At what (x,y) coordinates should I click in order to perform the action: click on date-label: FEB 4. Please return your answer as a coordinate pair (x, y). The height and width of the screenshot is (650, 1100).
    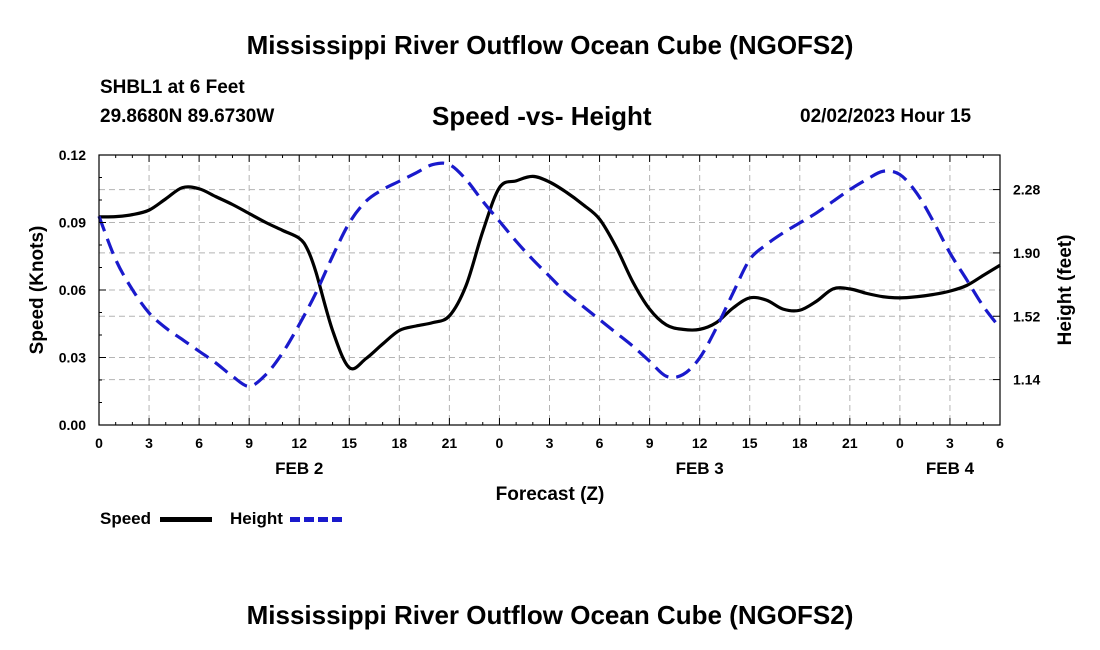
    Looking at the image, I should click on (950, 468).